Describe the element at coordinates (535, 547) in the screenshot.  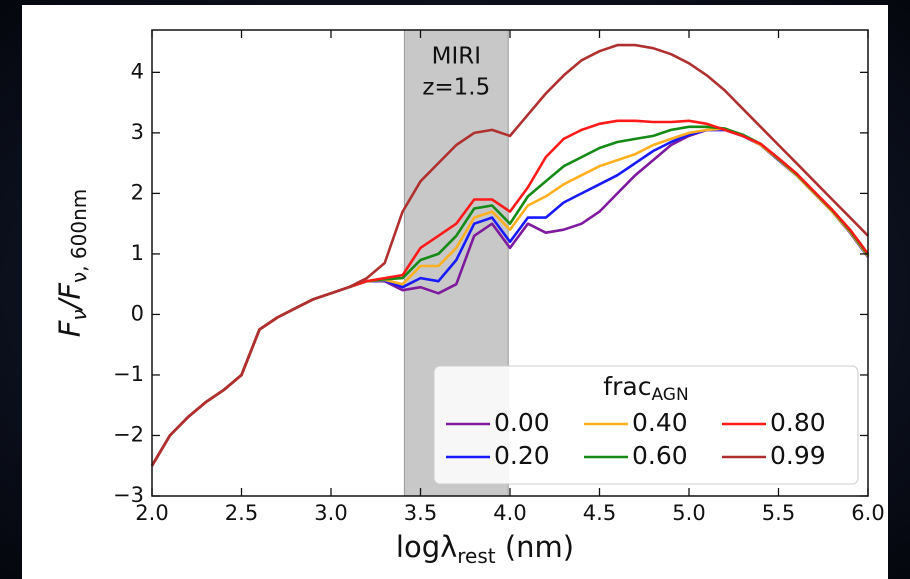
I see `x-label-tail: (nm)` at that location.